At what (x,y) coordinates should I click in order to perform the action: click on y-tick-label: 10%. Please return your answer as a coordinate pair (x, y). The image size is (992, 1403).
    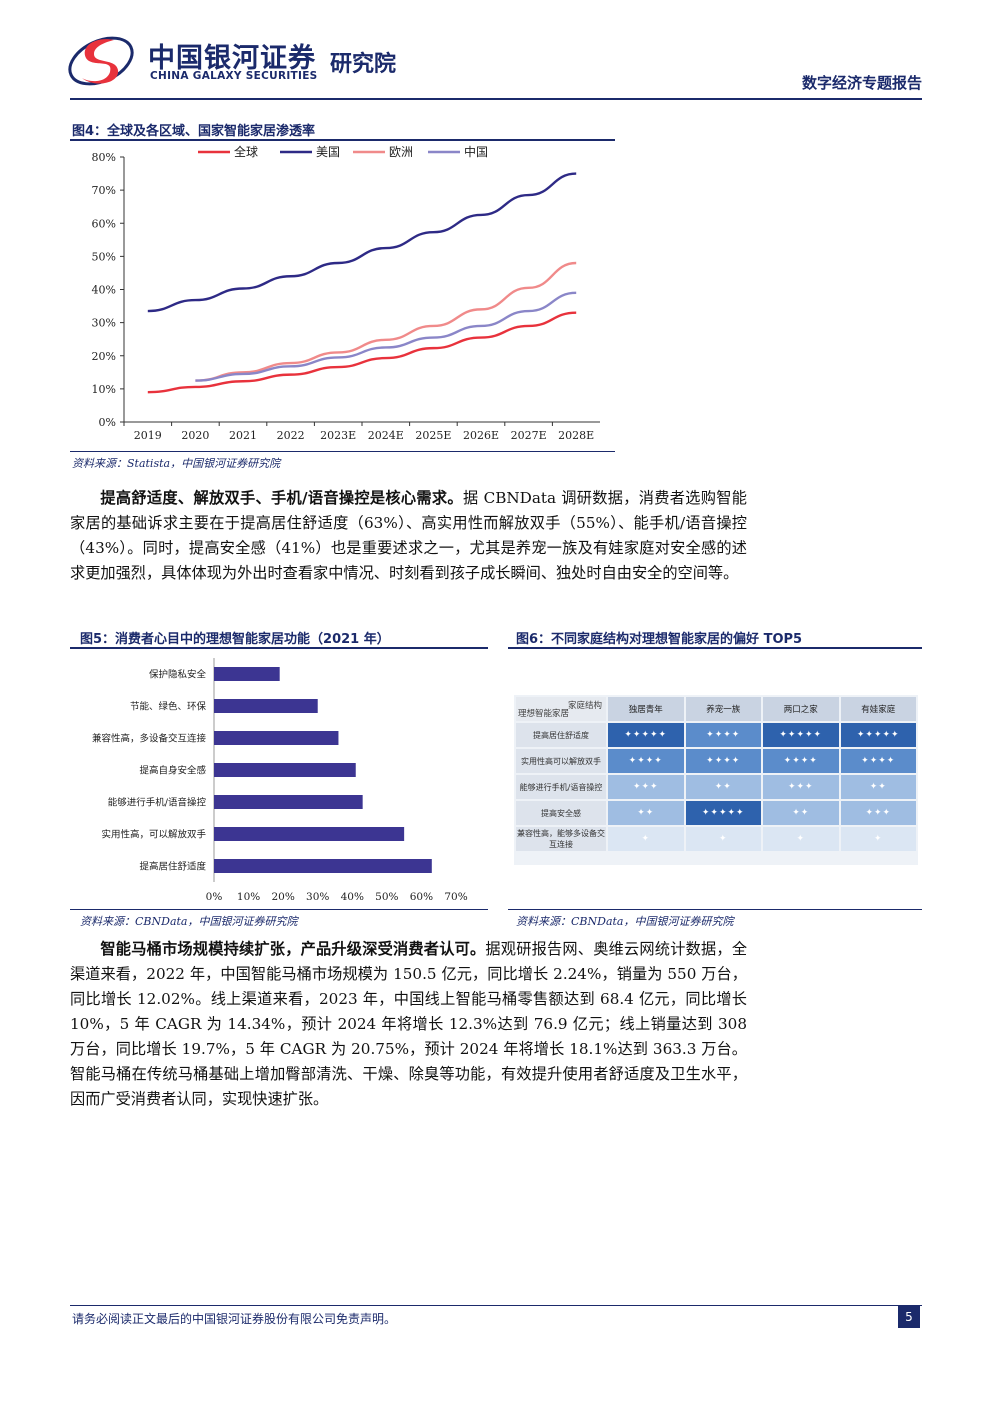
    Looking at the image, I should click on (104, 389).